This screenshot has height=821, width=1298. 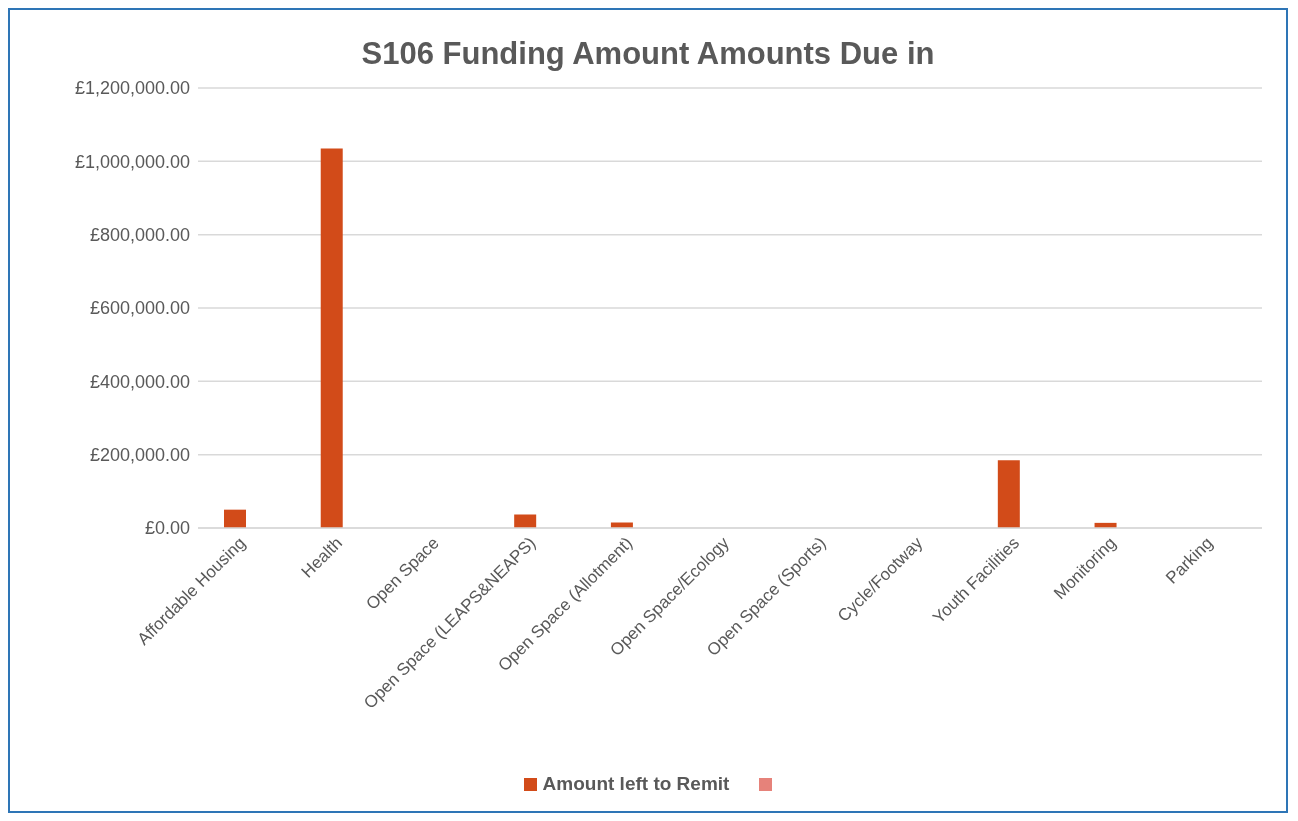 I want to click on y-tick-label: £400,000.00, so click(x=139, y=381).